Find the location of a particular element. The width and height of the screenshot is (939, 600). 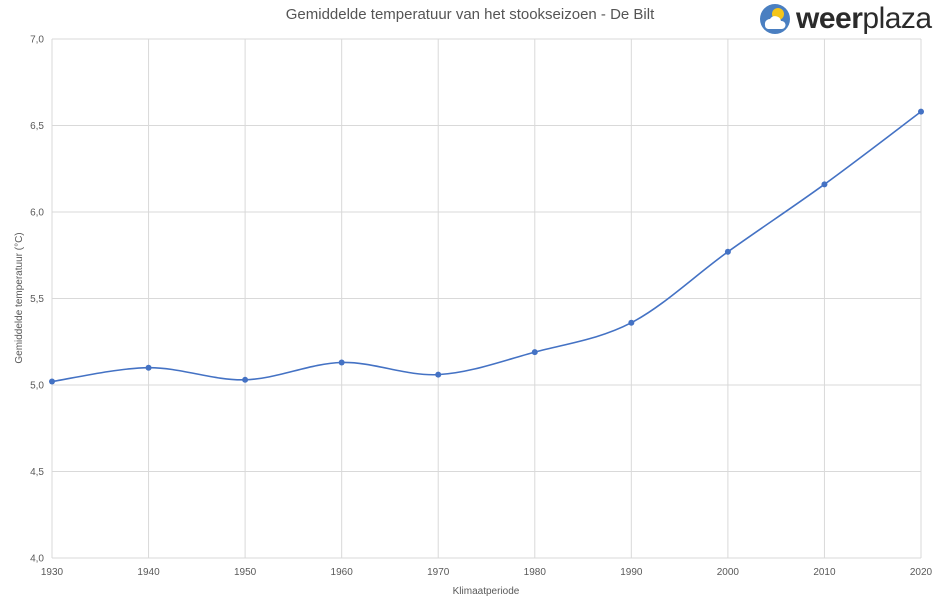

x-tick-label: 2020 is located at coordinates (921, 572).